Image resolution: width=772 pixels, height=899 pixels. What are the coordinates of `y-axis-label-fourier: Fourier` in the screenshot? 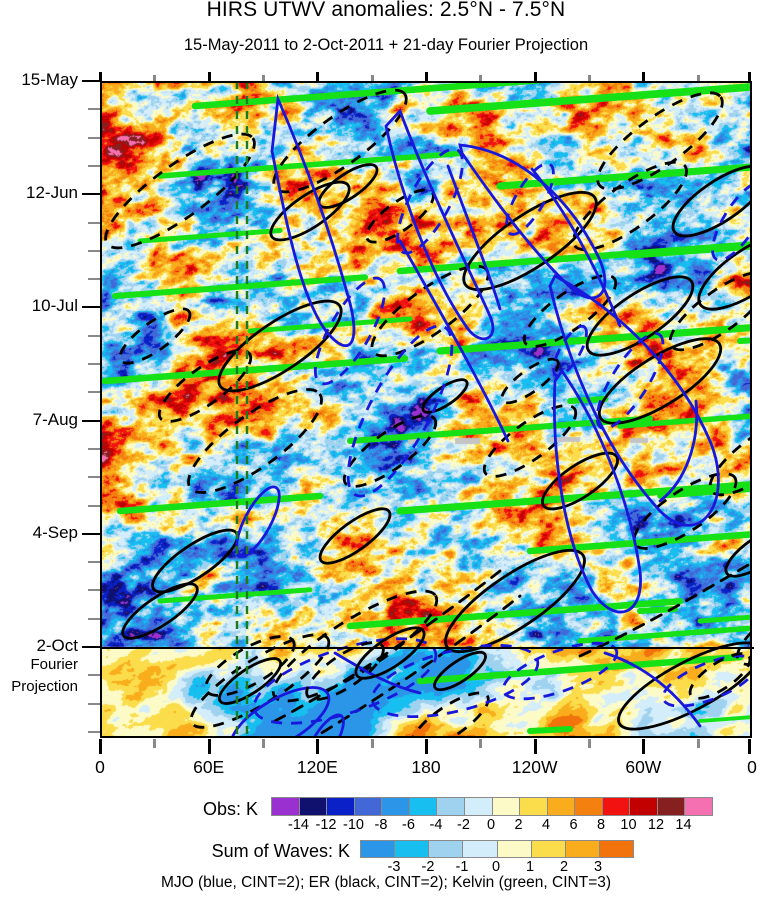 It's located at (54, 664).